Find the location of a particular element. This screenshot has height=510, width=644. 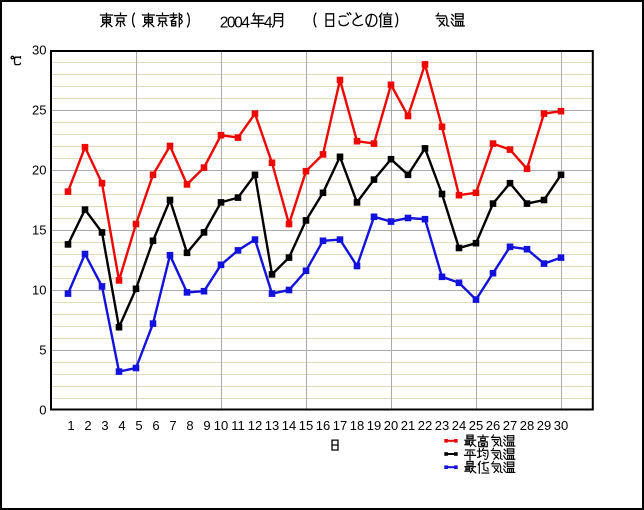

svg-text: 9 is located at coordinates (206, 425).